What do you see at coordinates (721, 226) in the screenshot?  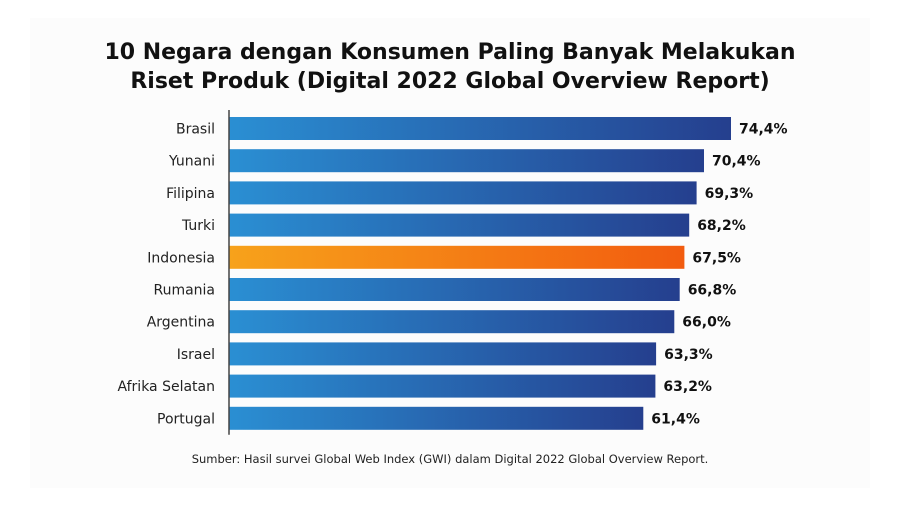 I see `value-label-3: 68,2%` at bounding box center [721, 226].